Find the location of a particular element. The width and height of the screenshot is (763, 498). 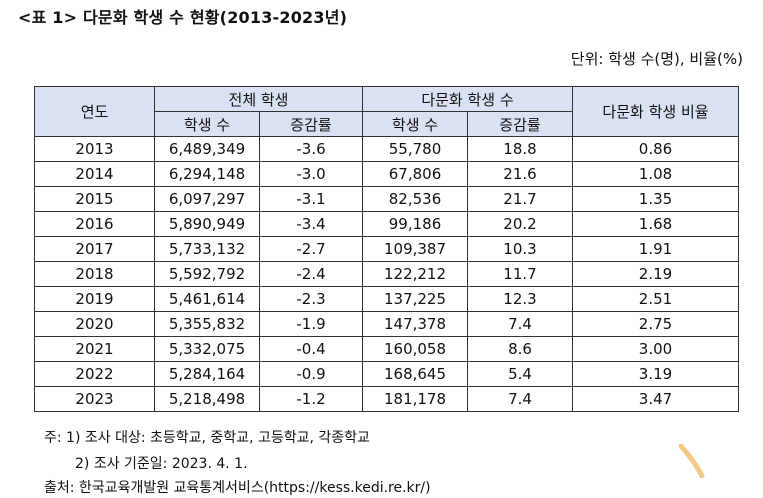

cell-ratio: 0.86 is located at coordinates (655, 149).